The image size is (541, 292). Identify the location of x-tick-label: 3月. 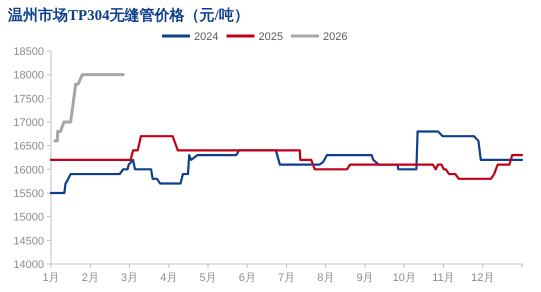
(129, 278).